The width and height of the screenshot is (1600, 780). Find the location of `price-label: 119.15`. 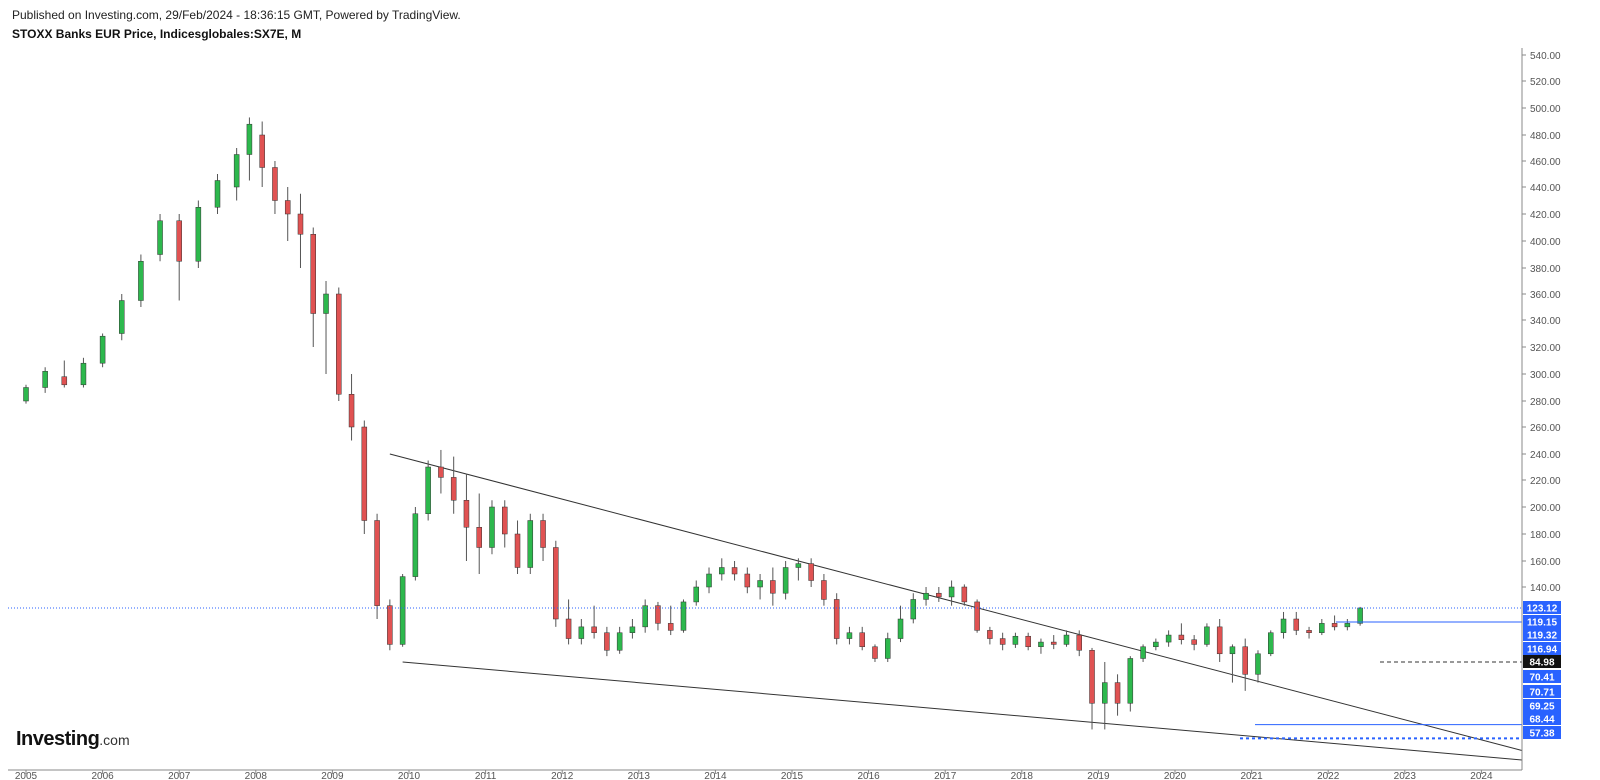

price-label: 119.15 is located at coordinates (1542, 623).